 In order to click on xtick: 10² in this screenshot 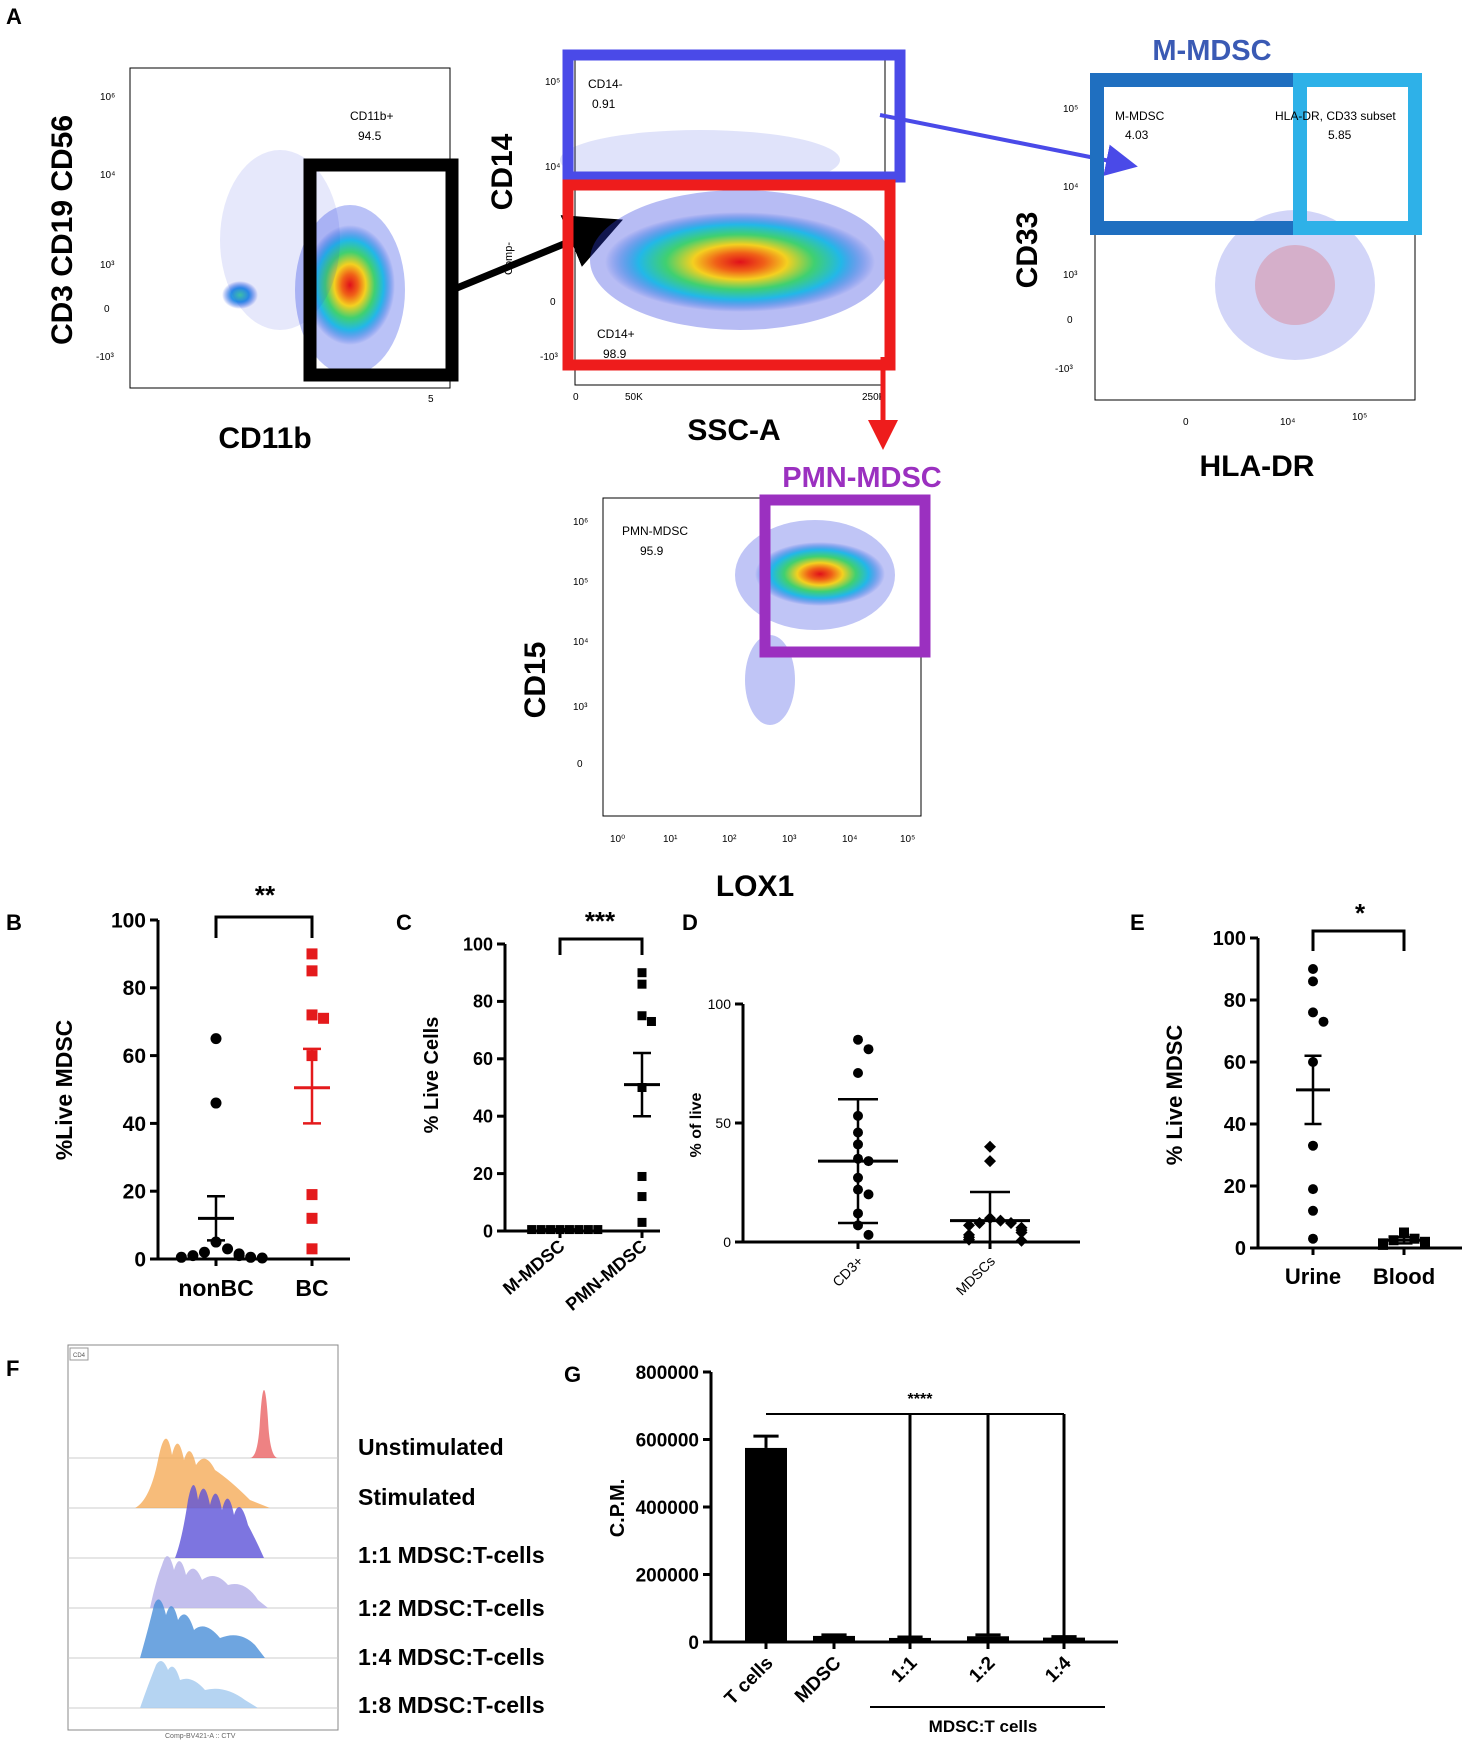, I will do `click(729, 839)`.